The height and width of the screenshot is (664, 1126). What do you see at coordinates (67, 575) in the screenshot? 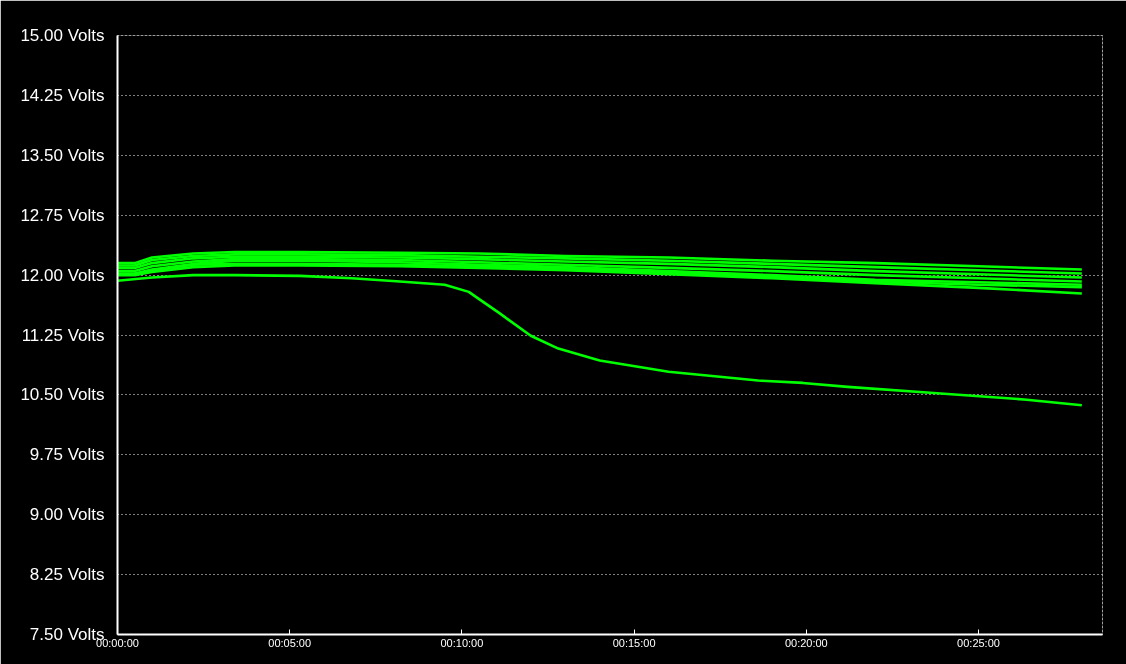
I see `y-tick-label: 8.25 Volts` at bounding box center [67, 575].